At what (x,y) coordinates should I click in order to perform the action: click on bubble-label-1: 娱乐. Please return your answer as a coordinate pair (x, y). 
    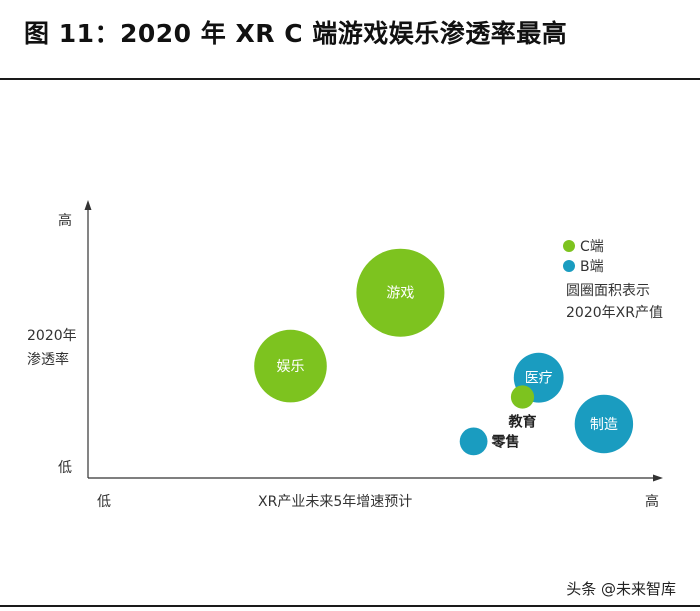
    Looking at the image, I should click on (291, 367).